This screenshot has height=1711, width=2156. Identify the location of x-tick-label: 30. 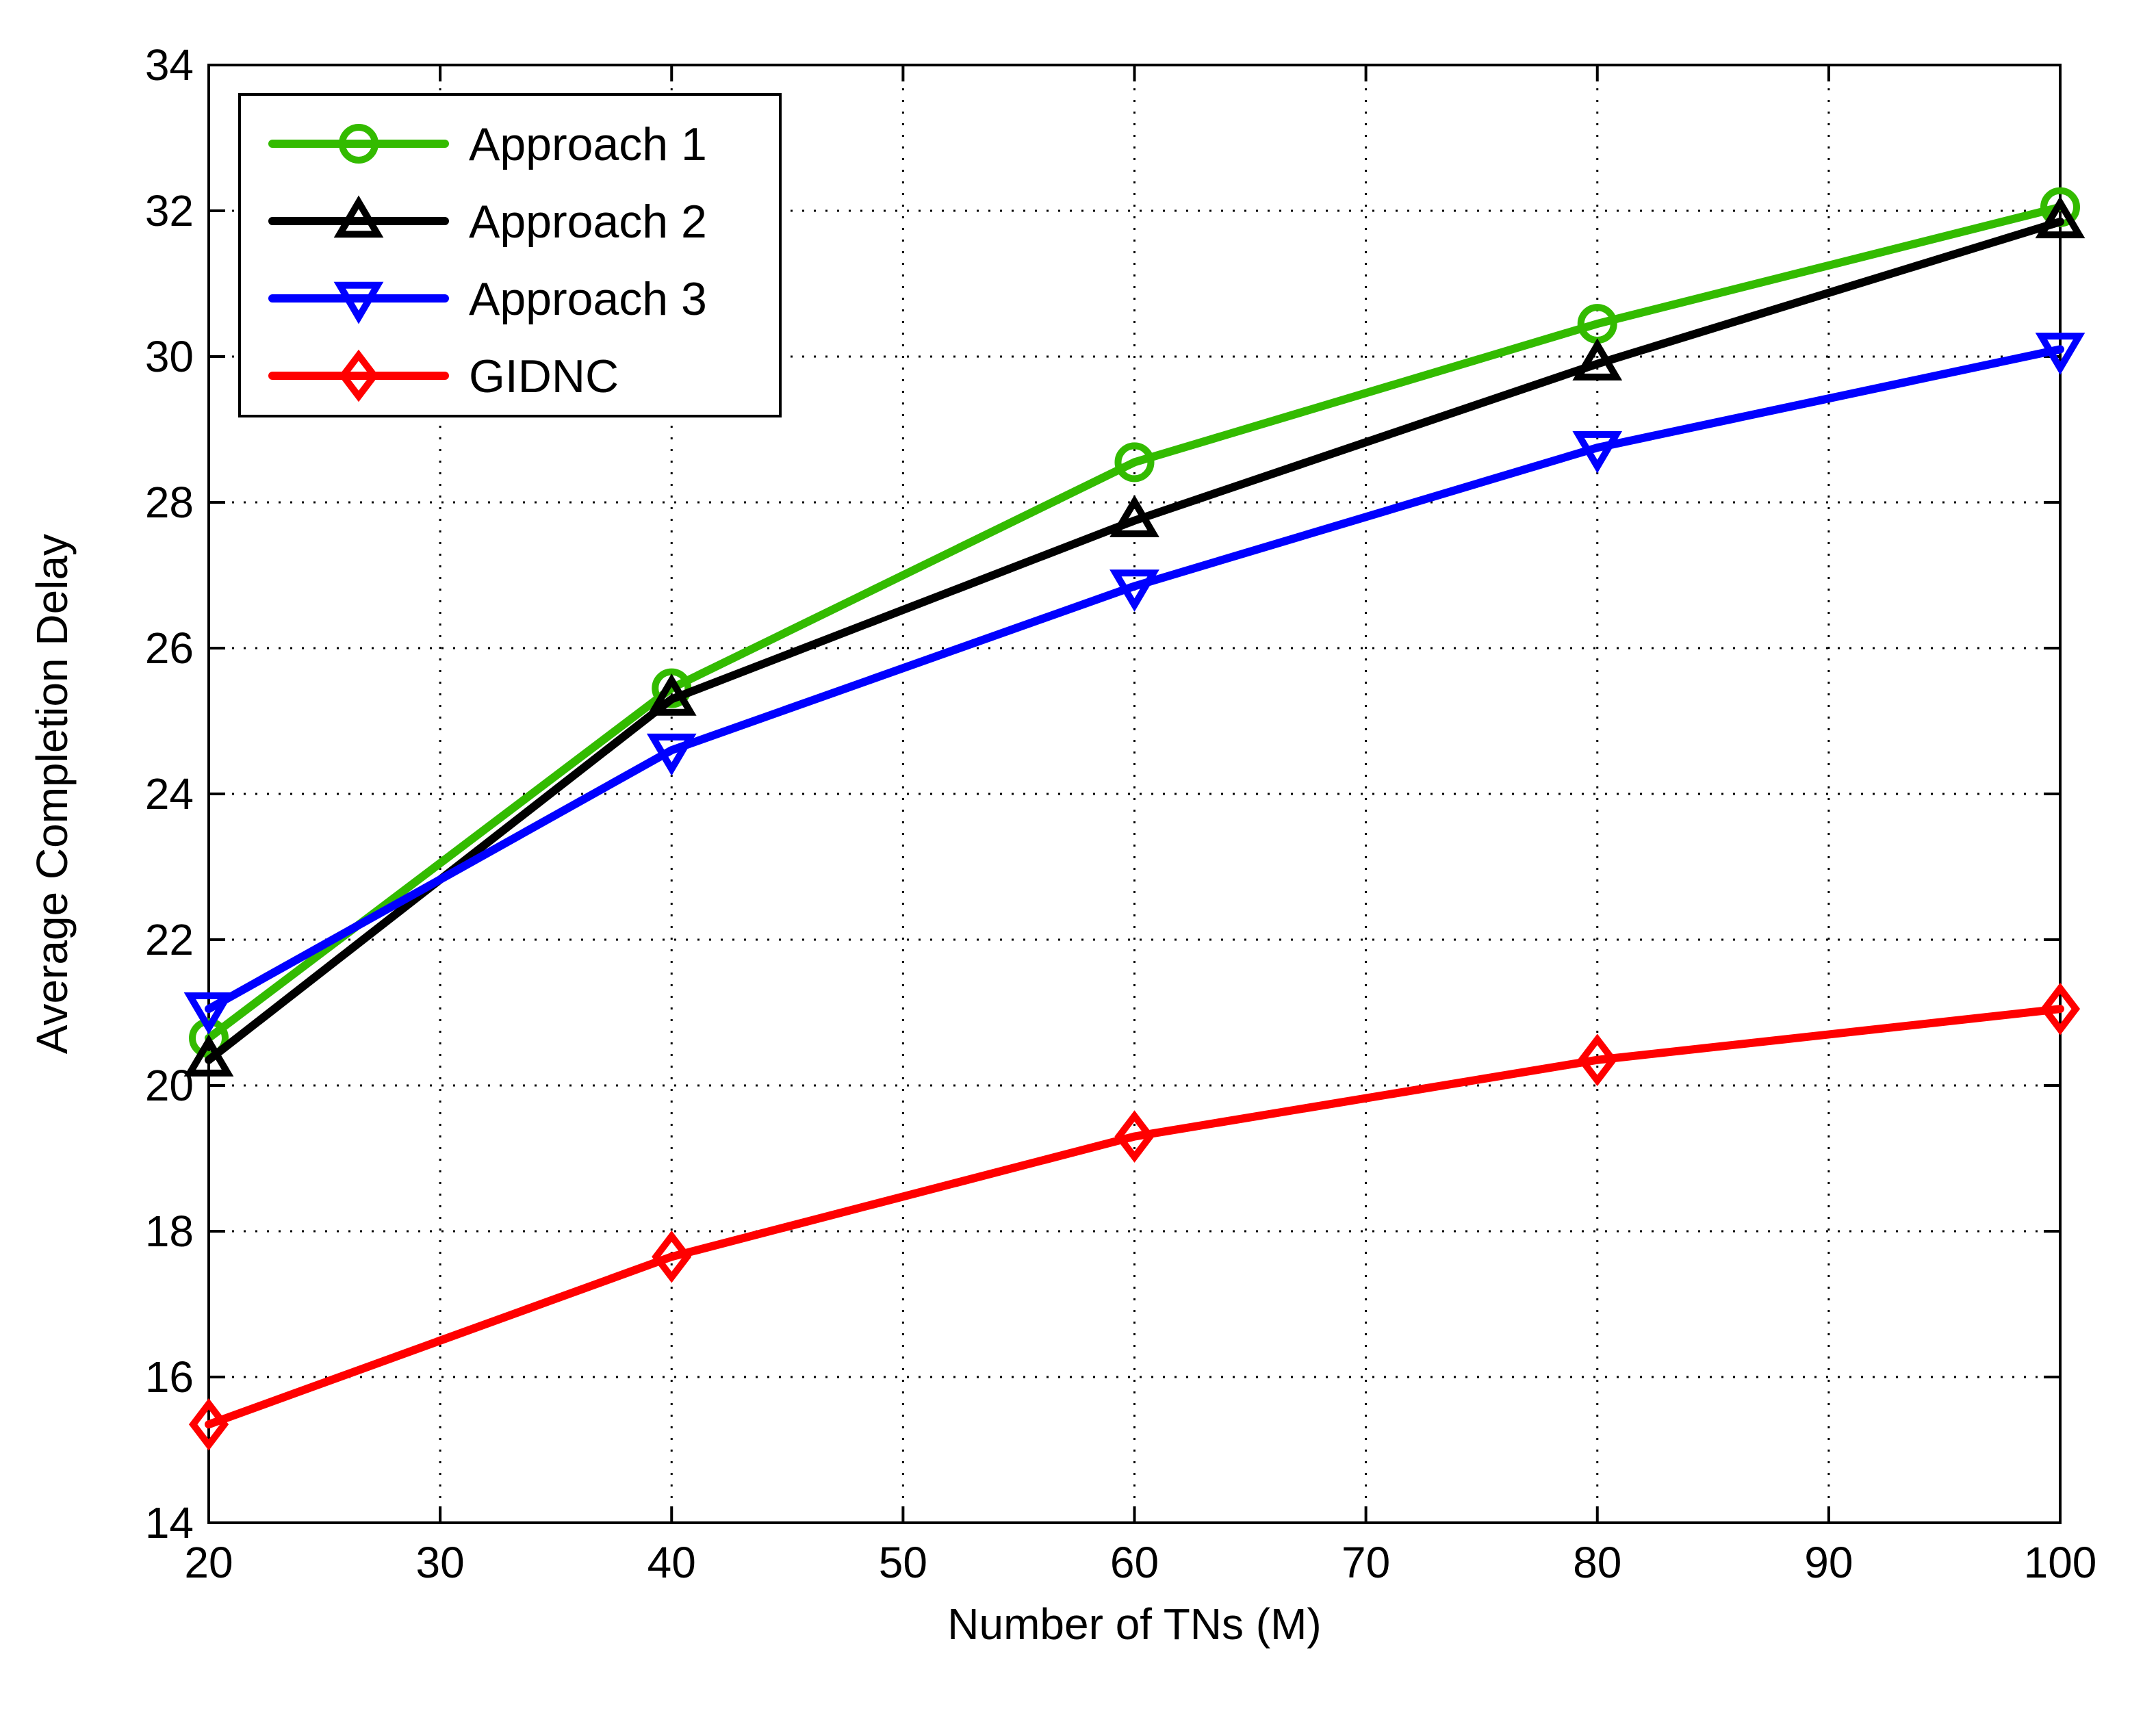
(441, 1562).